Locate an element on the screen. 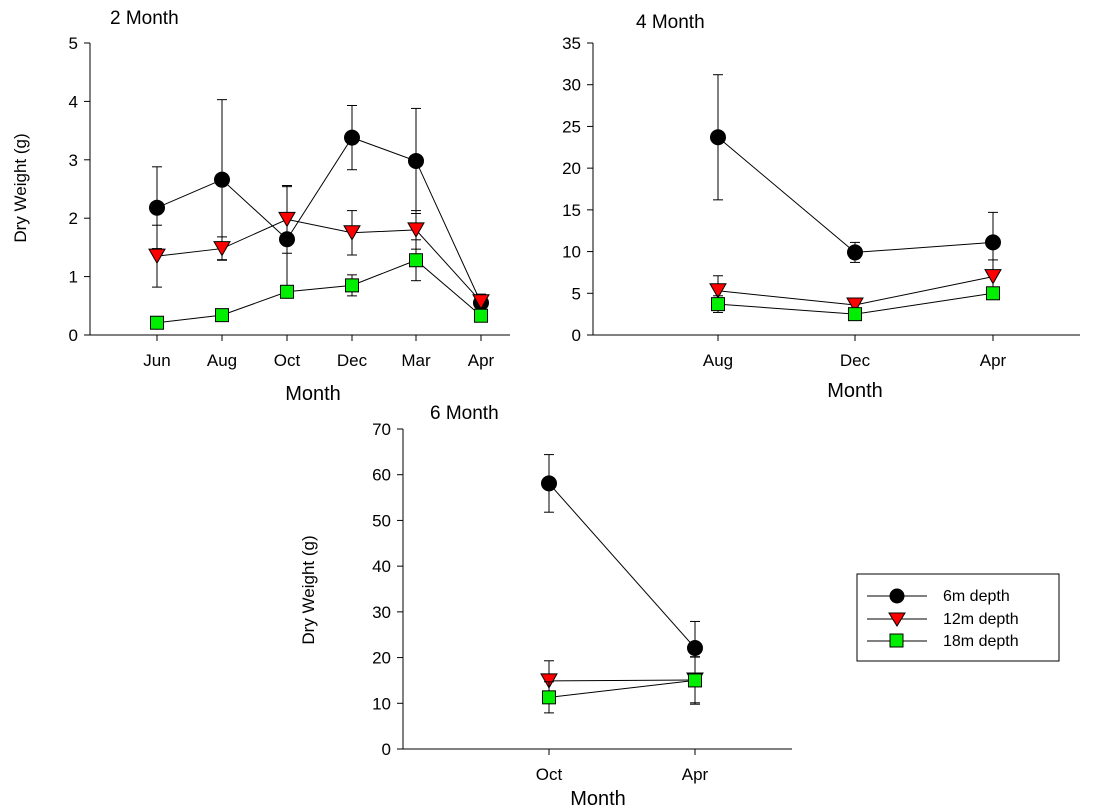 The width and height of the screenshot is (1111, 810). legend-label: 18m depth is located at coordinates (981, 641).